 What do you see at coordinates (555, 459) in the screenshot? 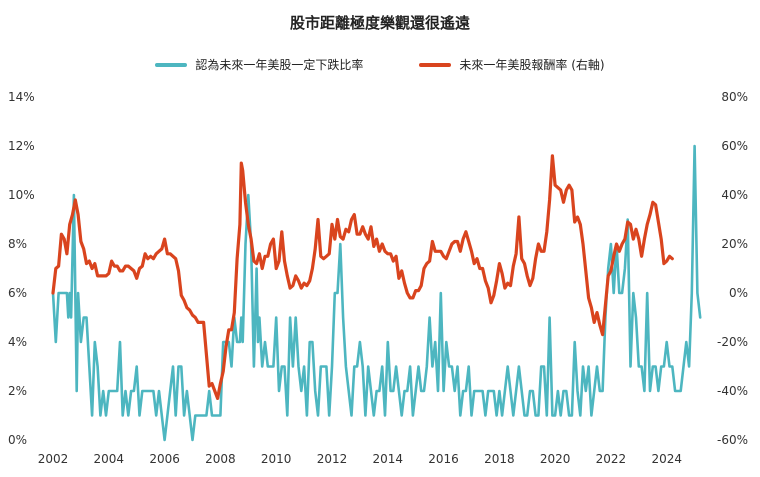
I see `x-tick-label: 2020` at bounding box center [555, 459].